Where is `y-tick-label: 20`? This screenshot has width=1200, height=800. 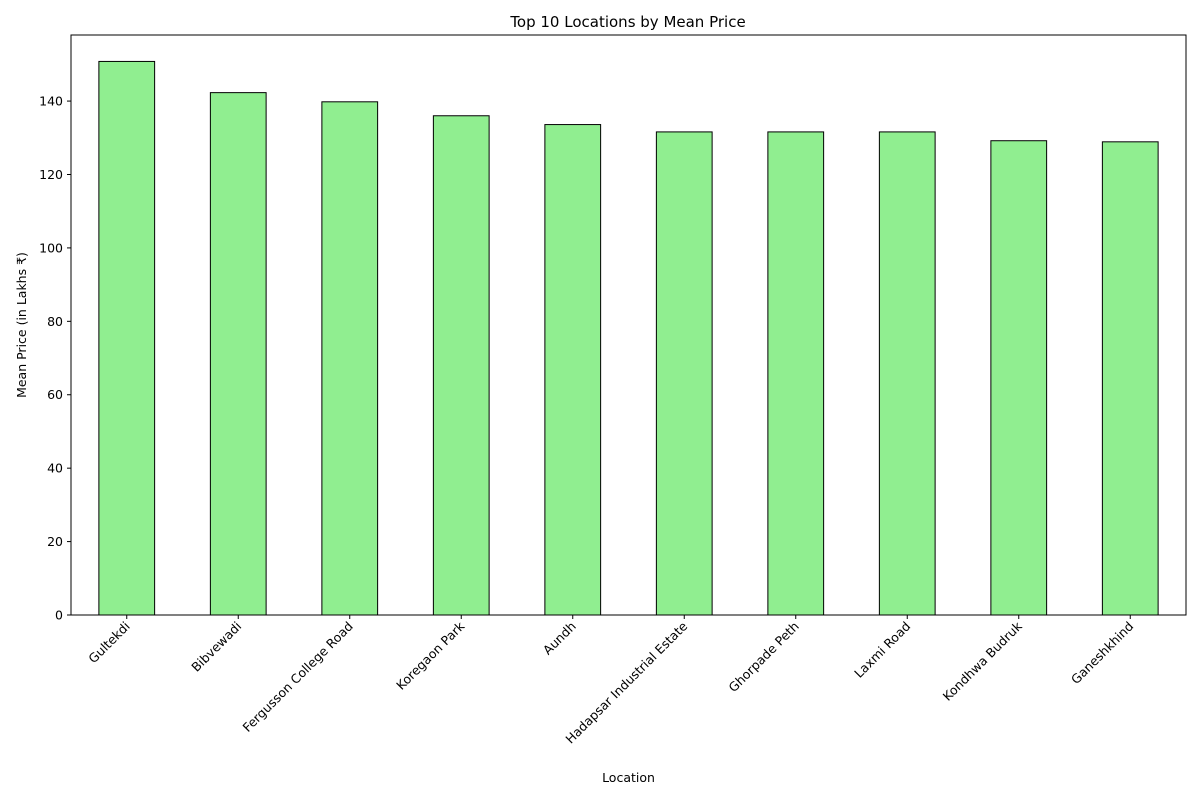 y-tick-label: 20 is located at coordinates (55, 541).